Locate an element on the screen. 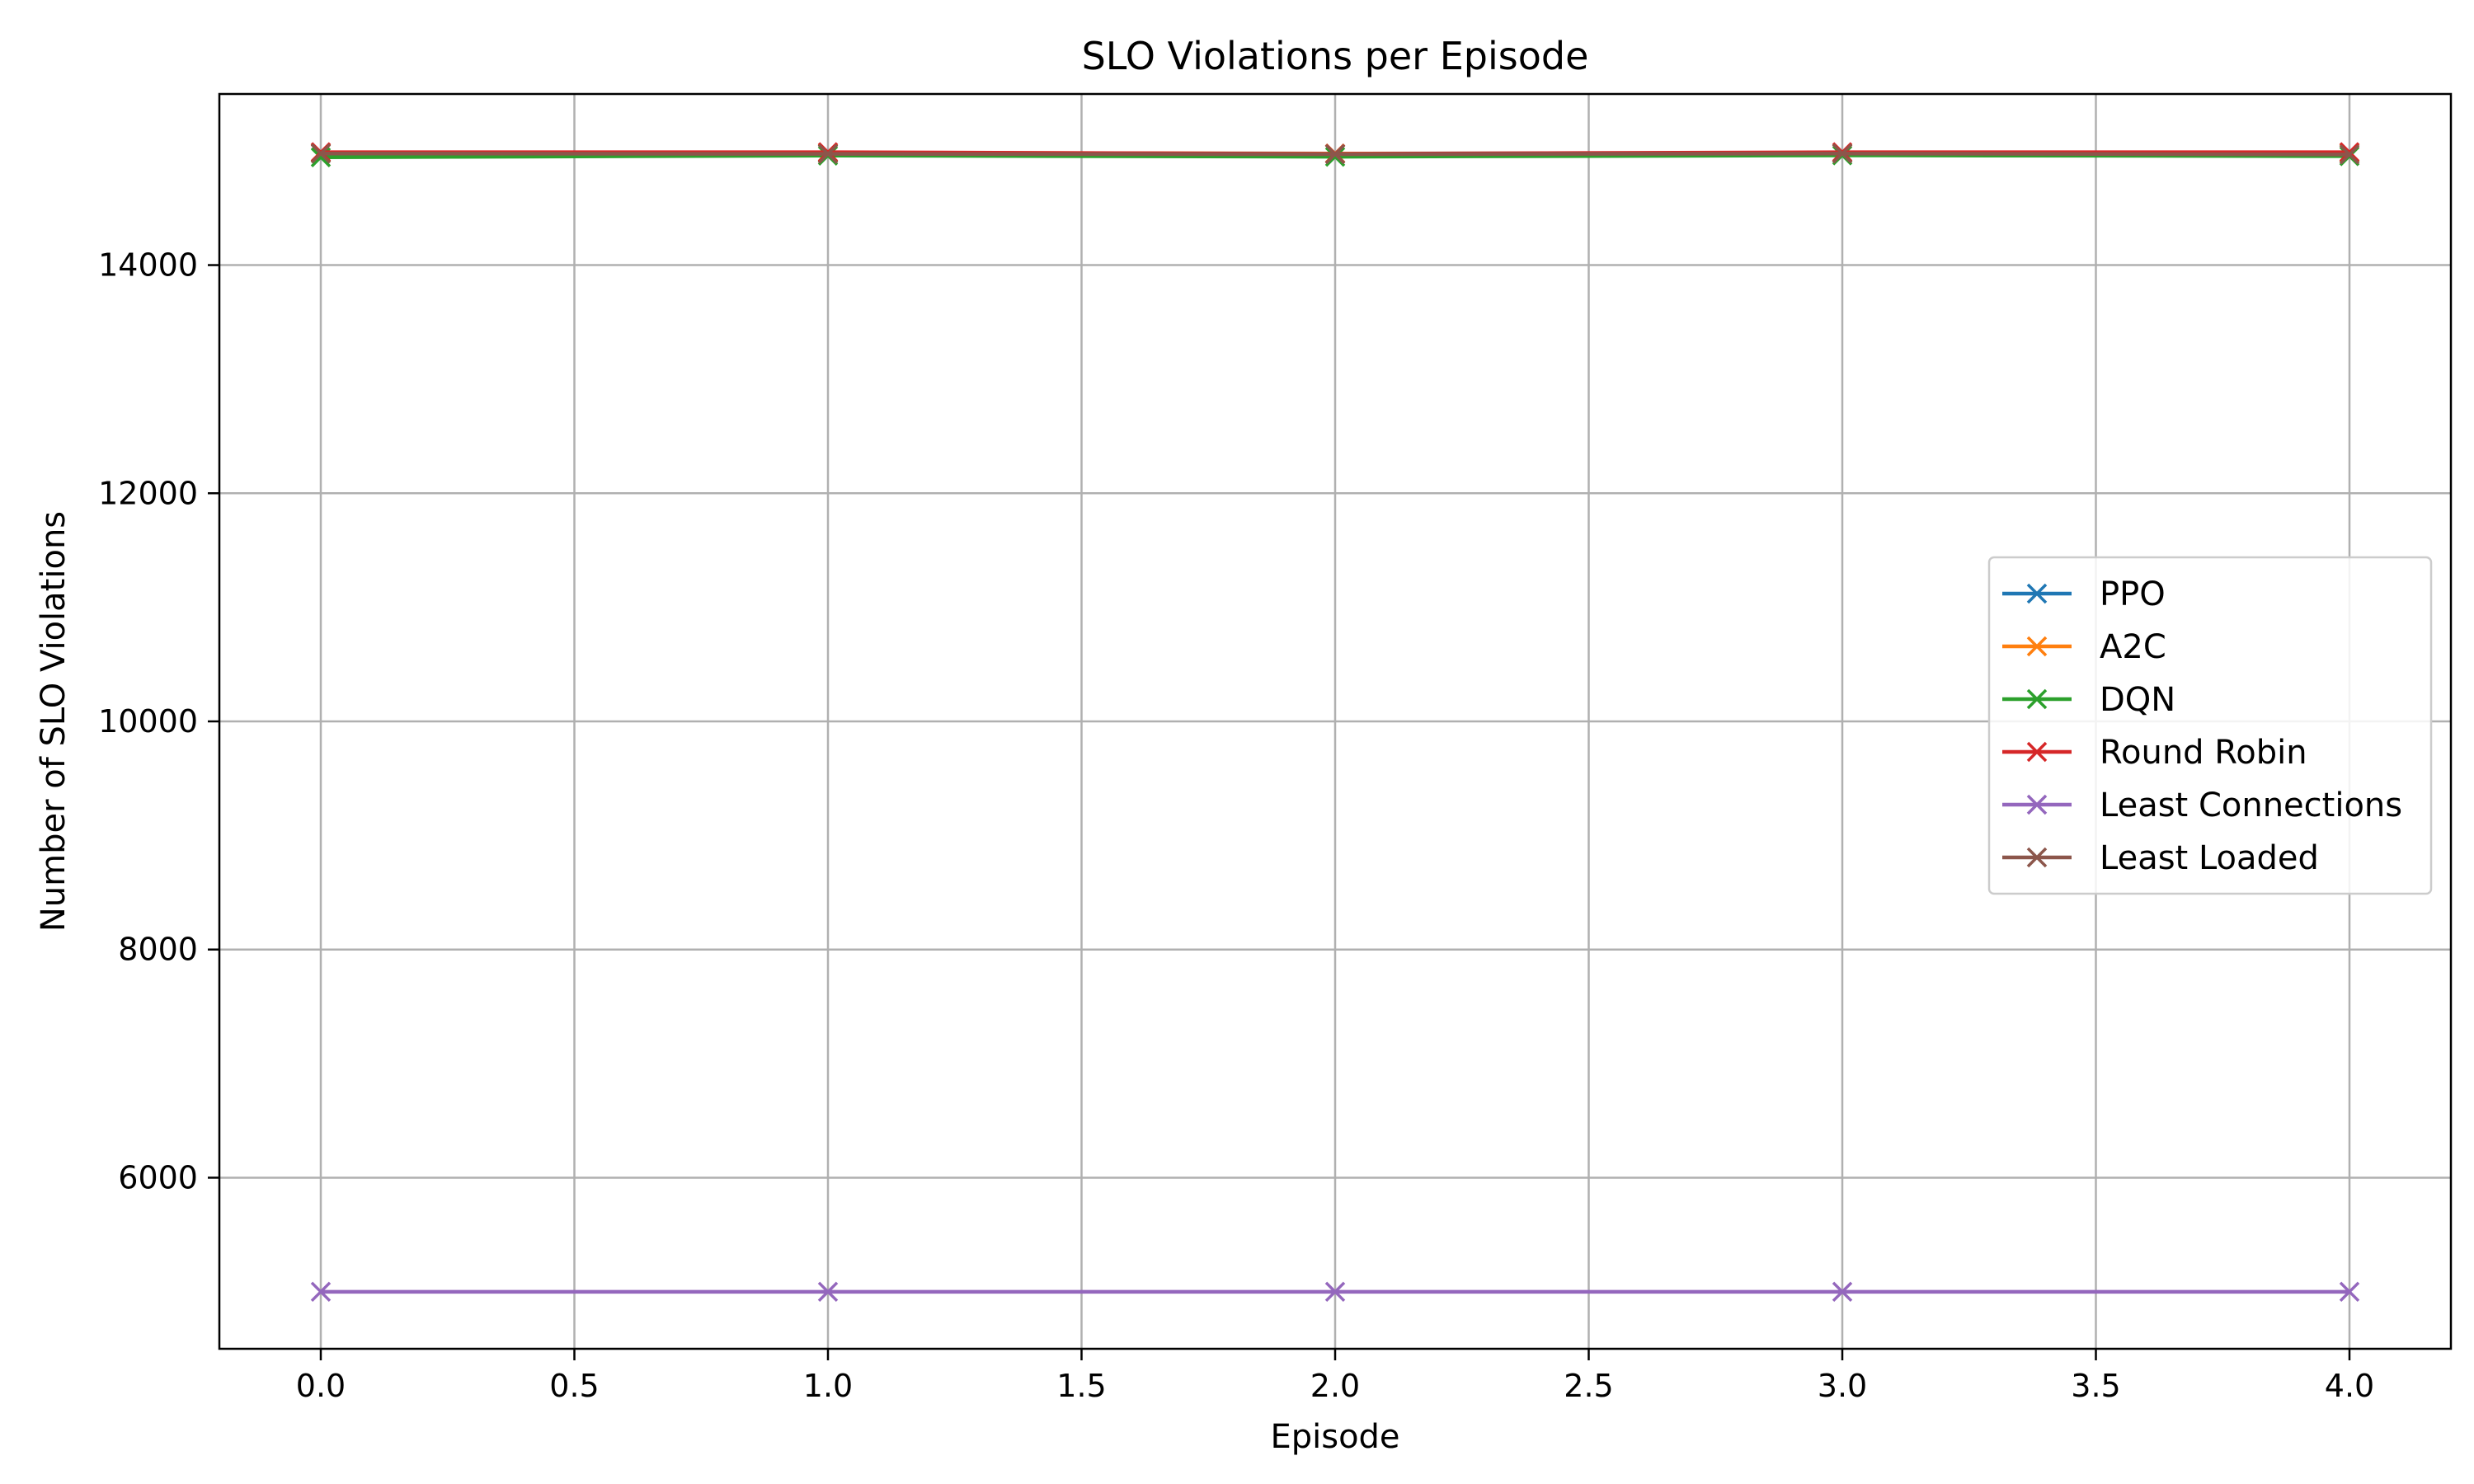  x-tick-label: 3.0 is located at coordinates (1842, 1386).